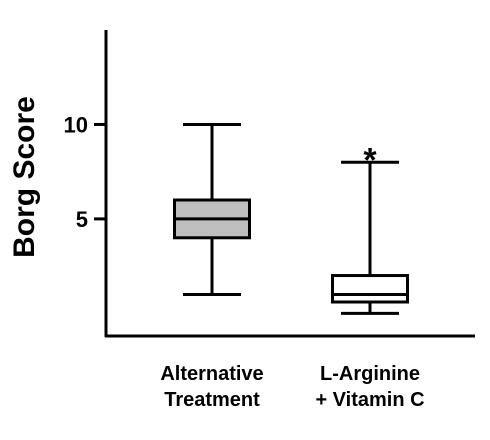  What do you see at coordinates (369, 400) in the screenshot?
I see `category-label-1-1: + Vitamin C` at bounding box center [369, 400].